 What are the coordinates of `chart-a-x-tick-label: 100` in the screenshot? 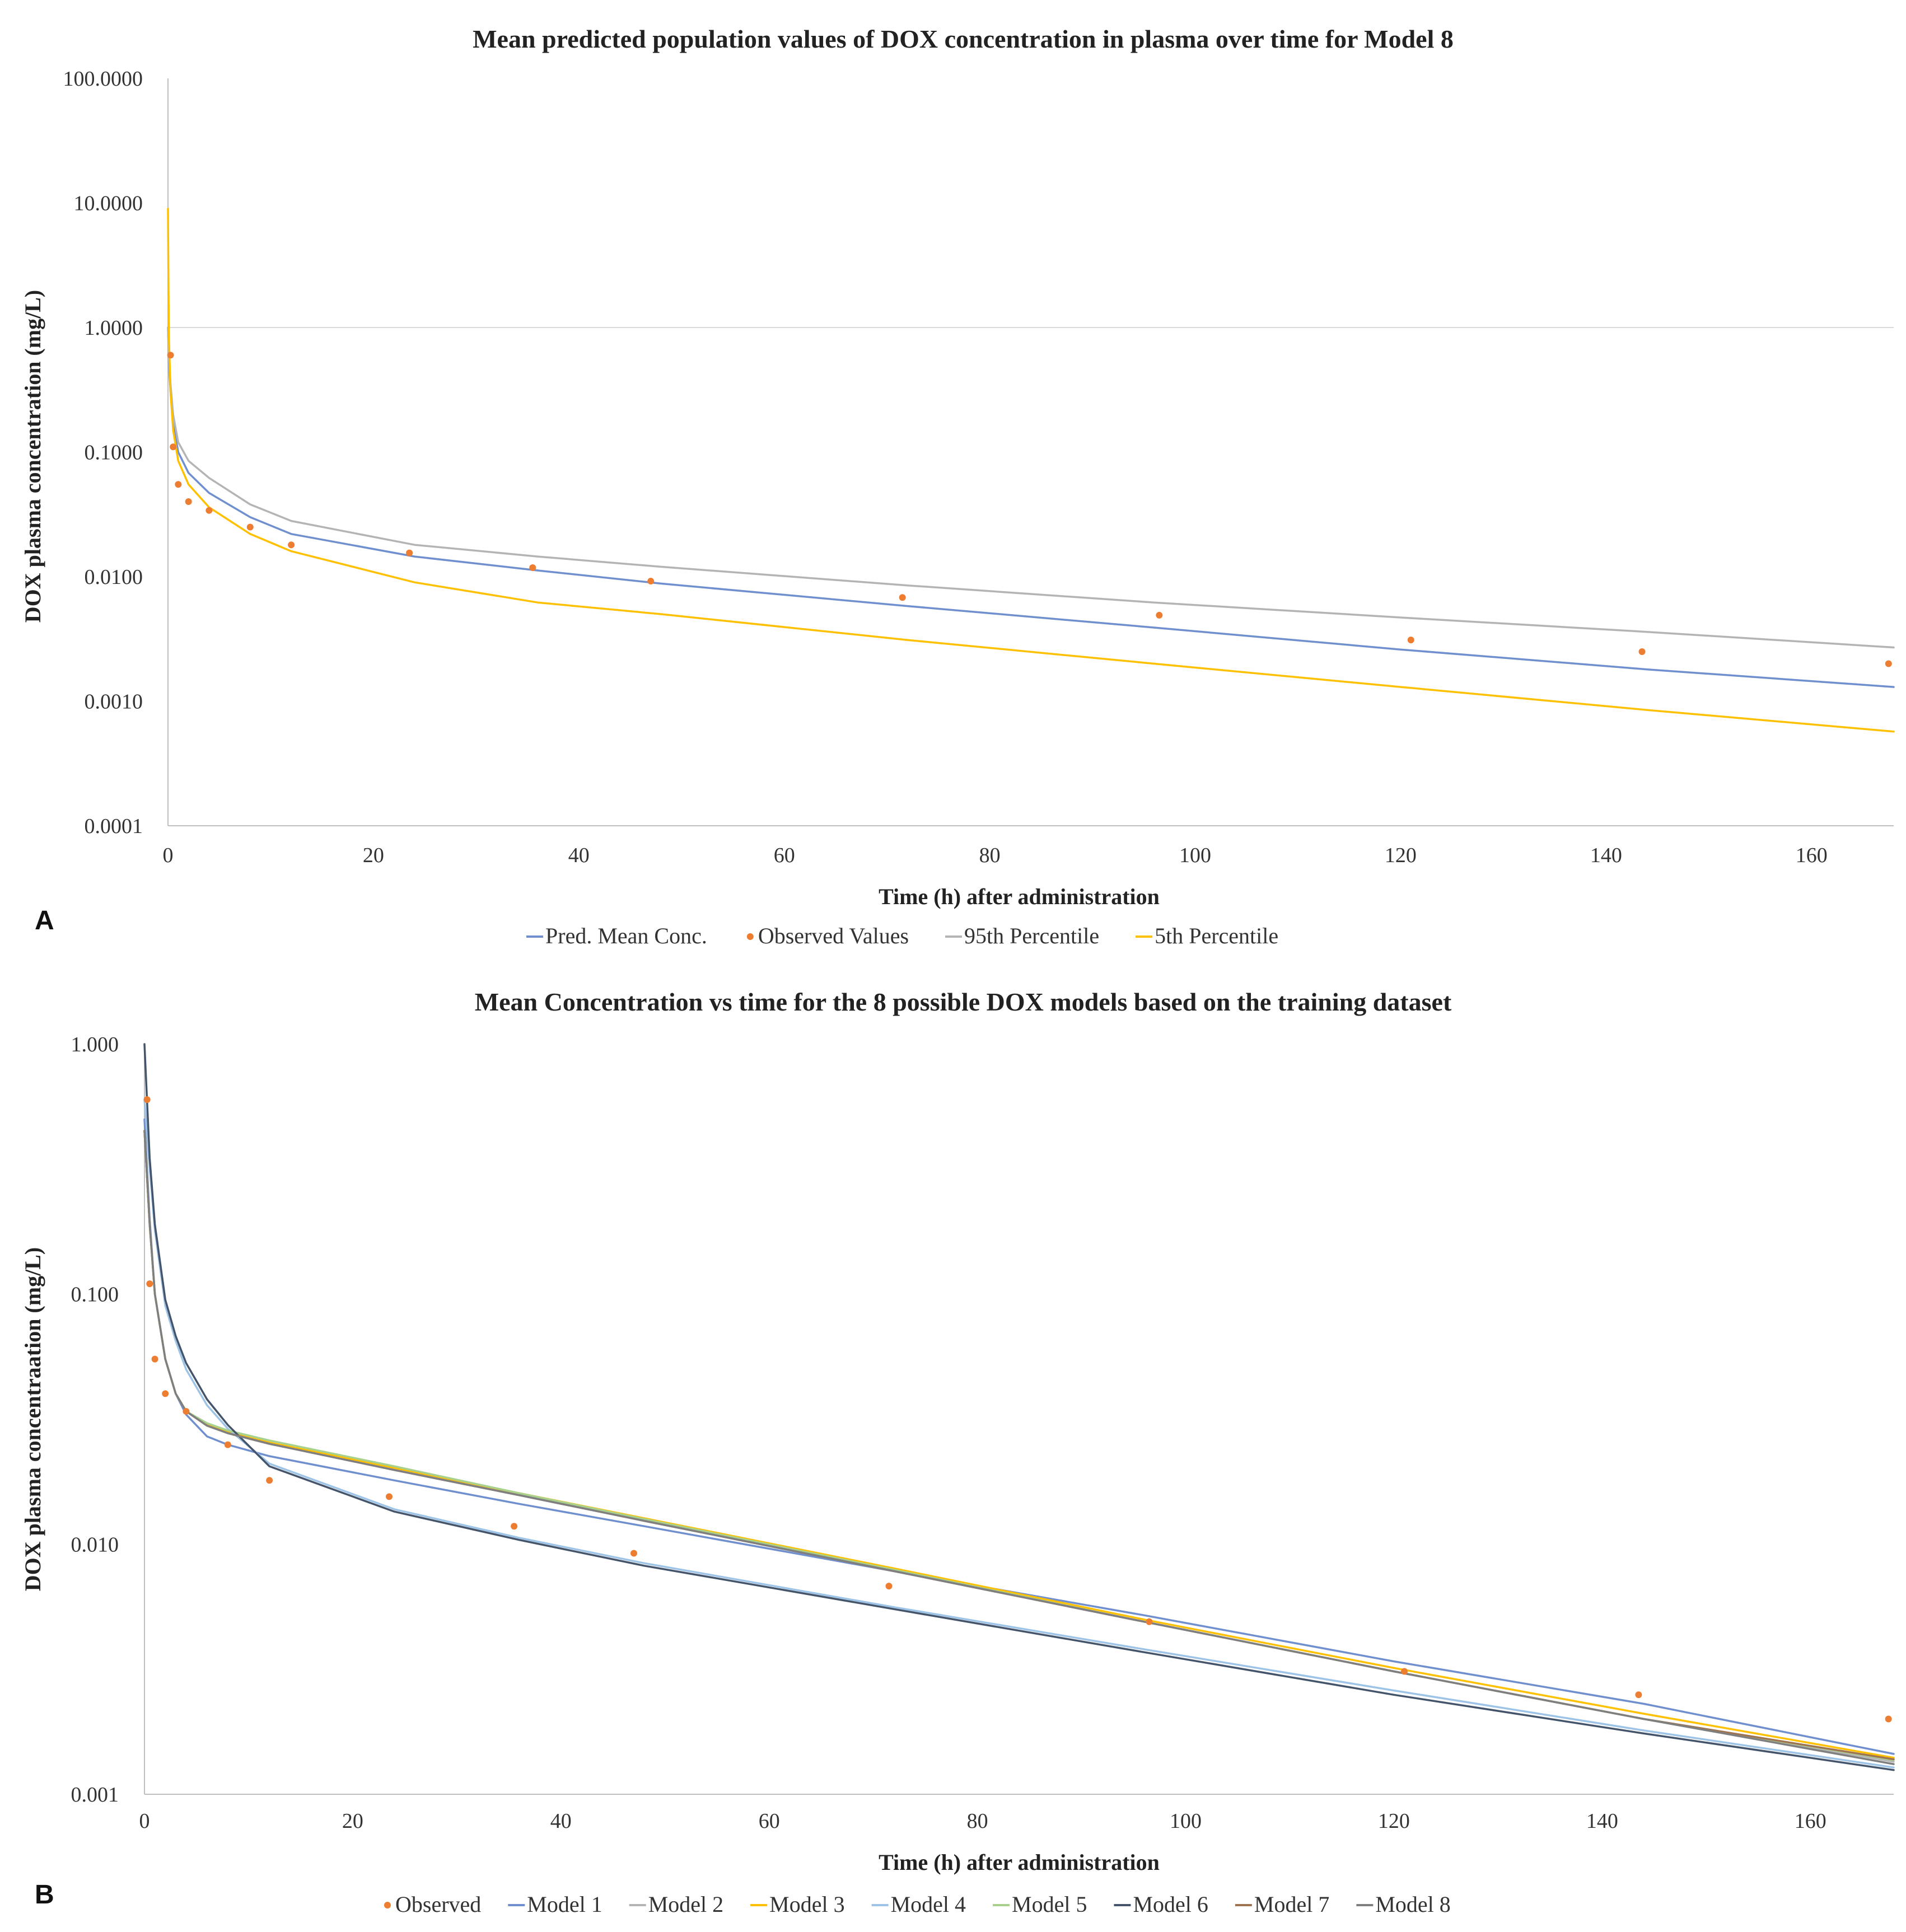 It's located at (1195, 856).